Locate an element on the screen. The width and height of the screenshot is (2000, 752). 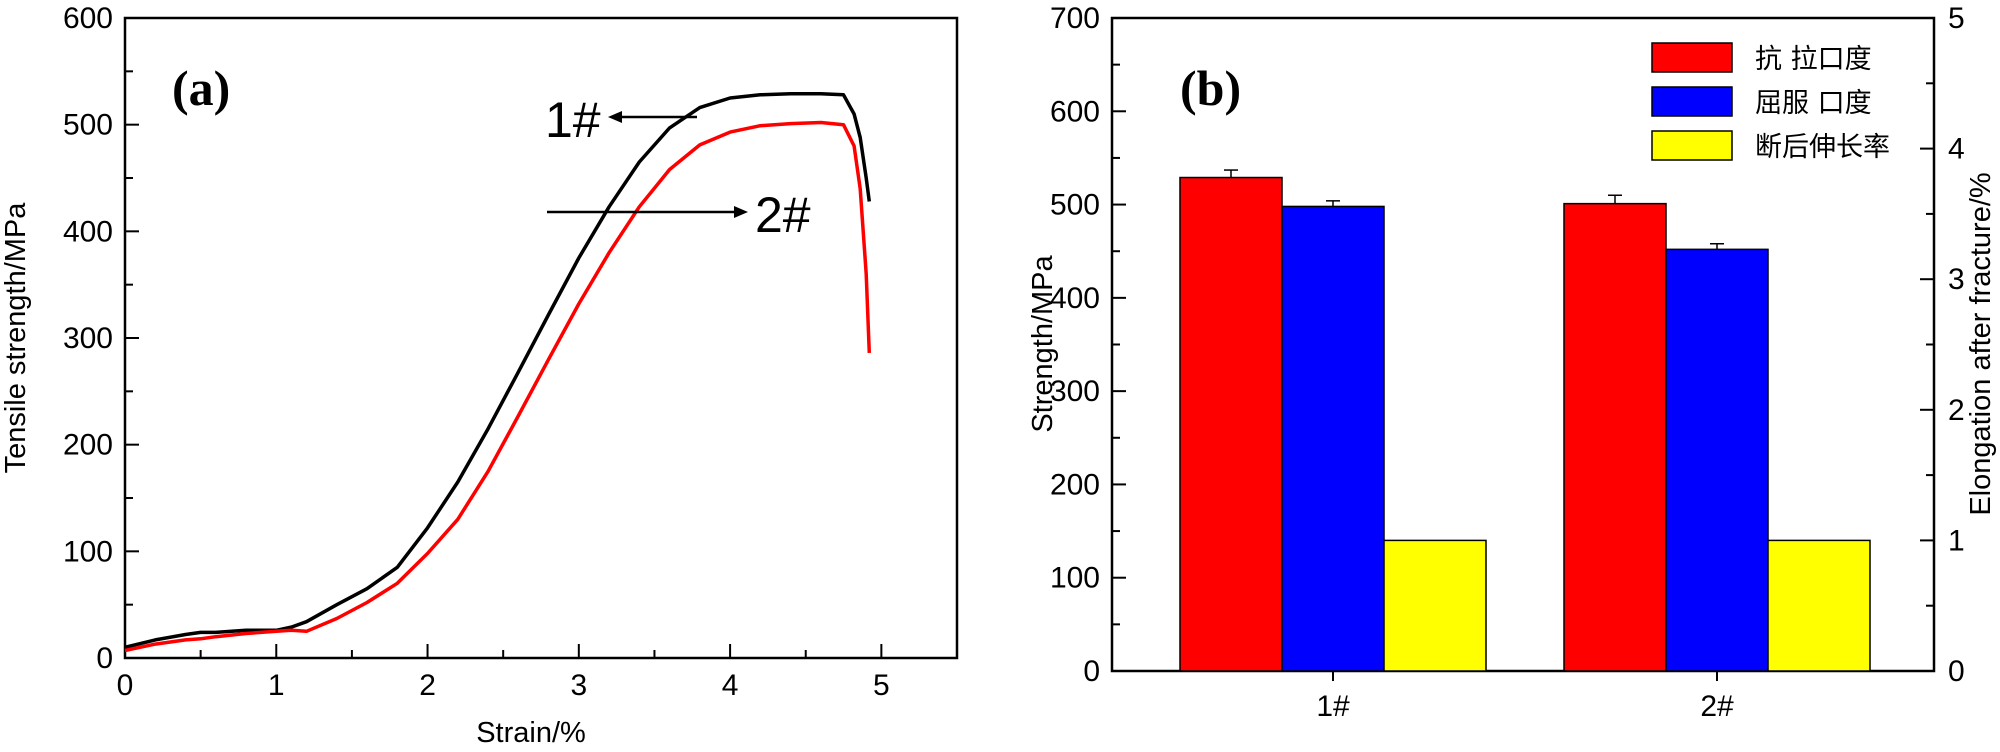
callout-1-arrowhead is located at coordinates (615, 117).